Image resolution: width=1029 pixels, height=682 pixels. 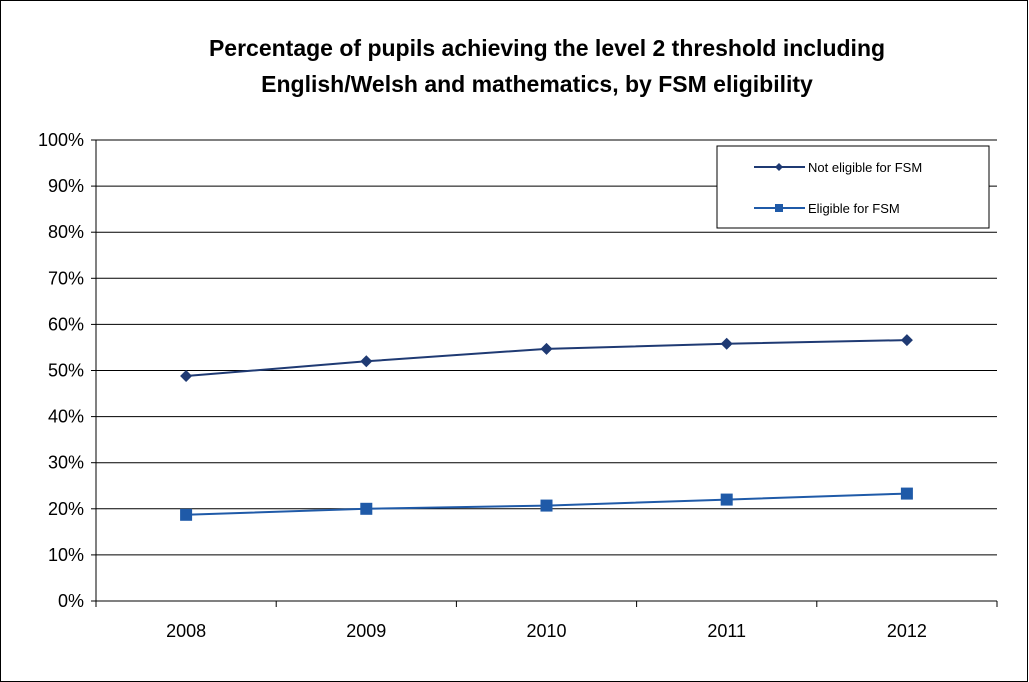 I want to click on y-tick-label: 60%, so click(x=66, y=324).